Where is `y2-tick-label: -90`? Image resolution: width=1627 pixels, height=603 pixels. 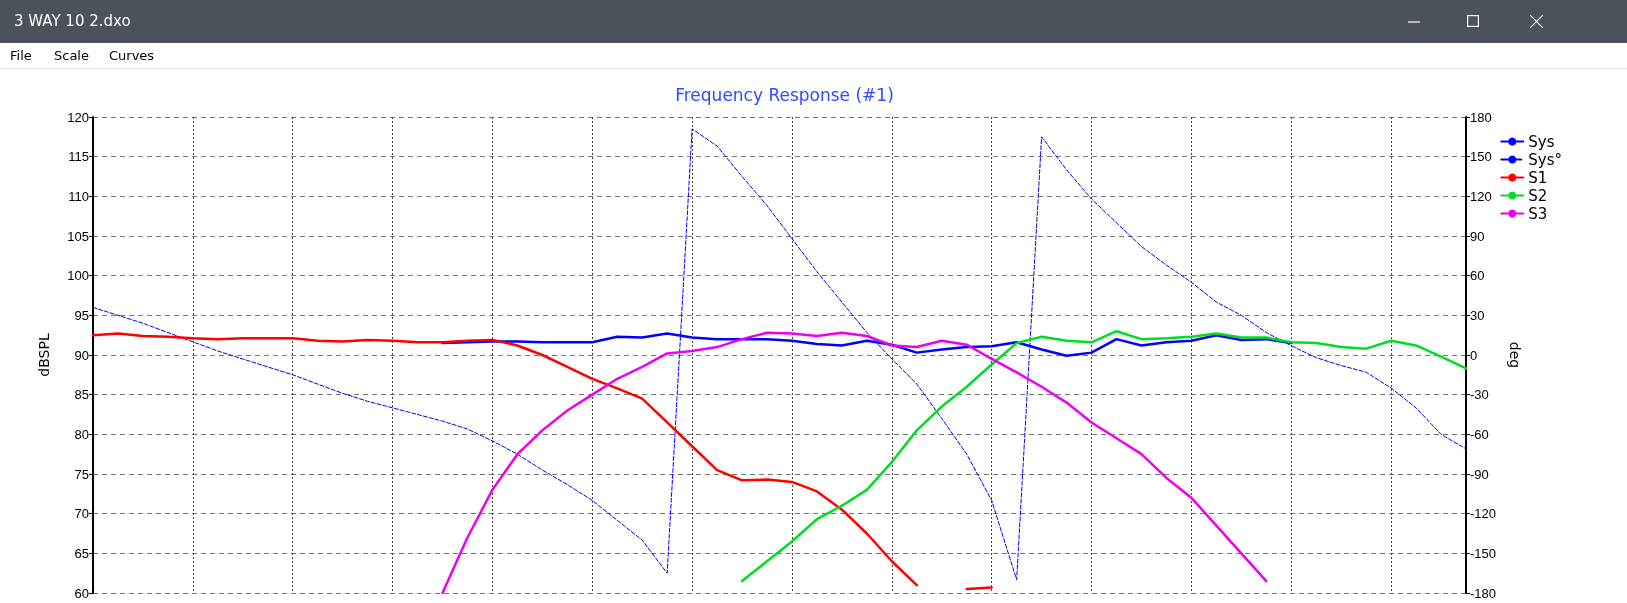 y2-tick-label: -90 is located at coordinates (1479, 474).